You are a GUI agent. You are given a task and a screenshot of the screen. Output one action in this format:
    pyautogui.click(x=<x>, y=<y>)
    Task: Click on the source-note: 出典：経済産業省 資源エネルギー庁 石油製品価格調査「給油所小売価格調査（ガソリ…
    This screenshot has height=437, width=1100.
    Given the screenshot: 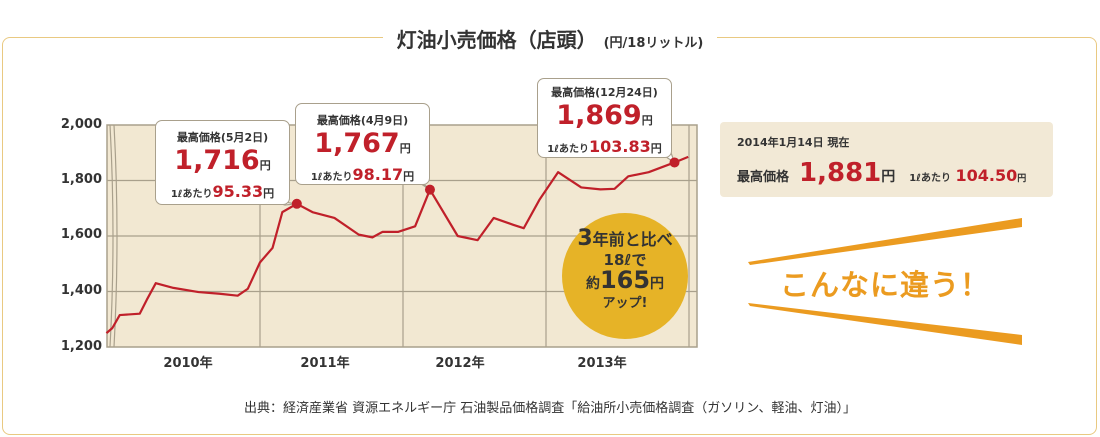 What is the action you would take?
    pyautogui.click(x=550, y=408)
    